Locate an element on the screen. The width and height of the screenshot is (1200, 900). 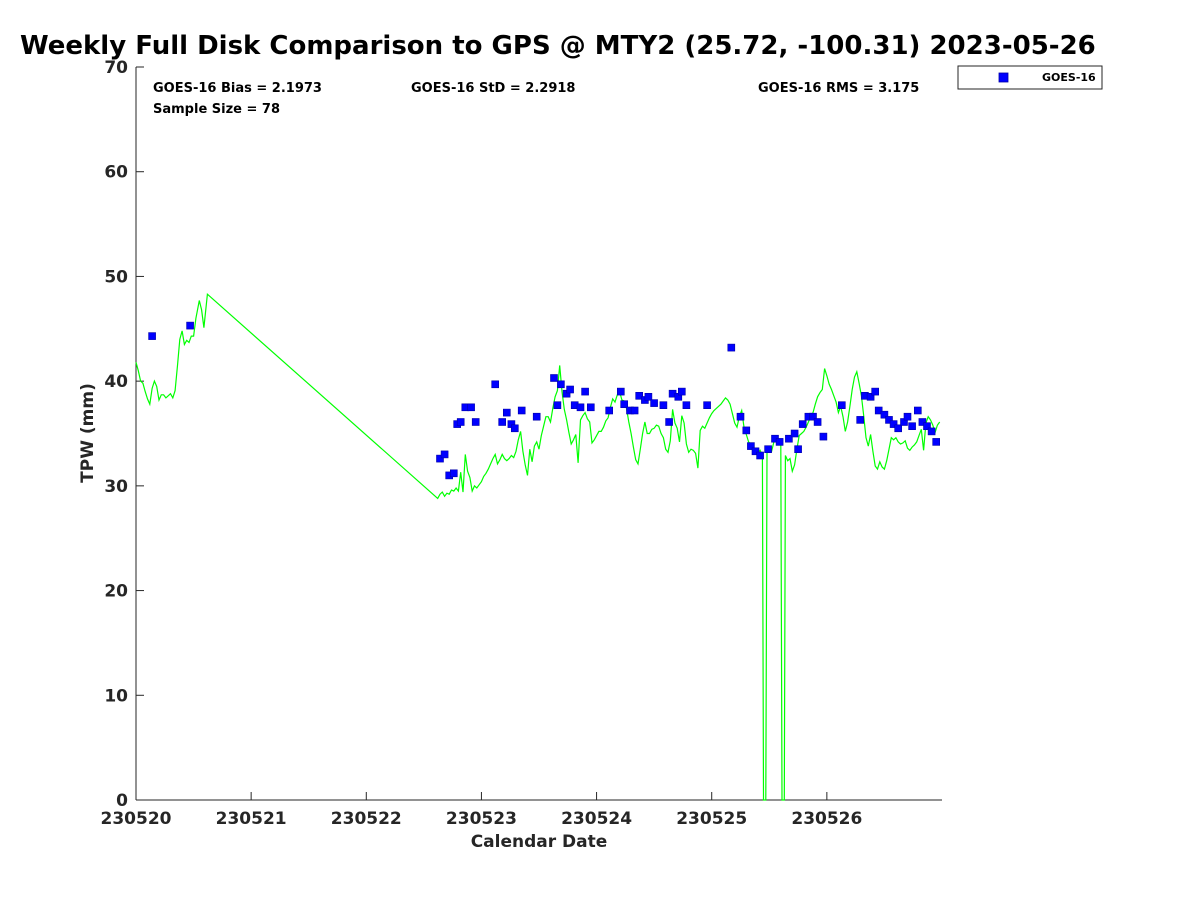
bias-stat: GOES-16 Bias = 2.1973 is located at coordinates (237, 88).